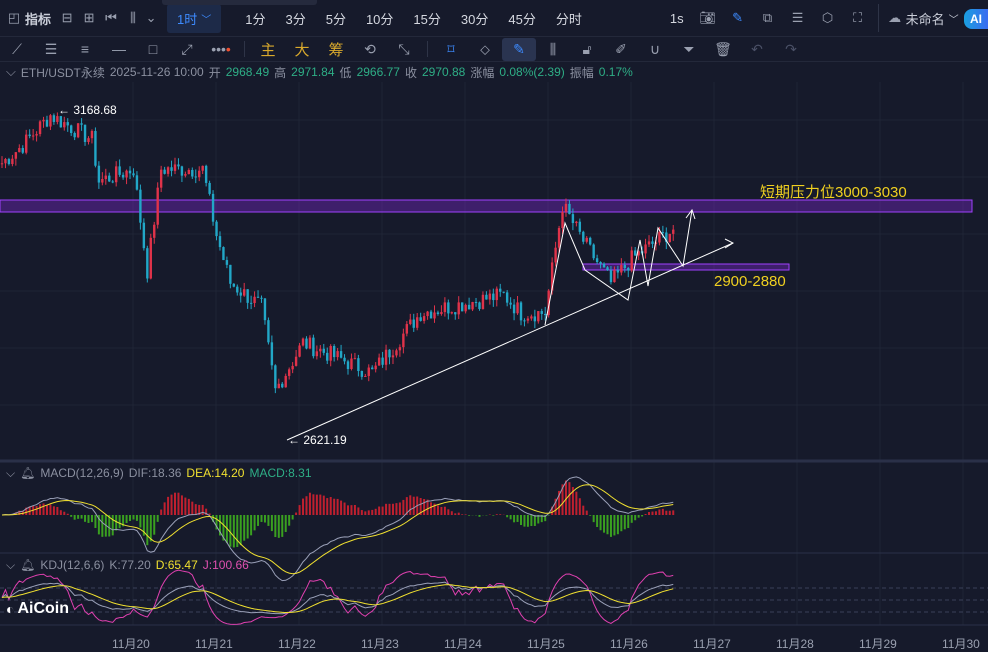  What do you see at coordinates (568, 19) in the screenshot?
I see `timeframe-timeshare: 分时` at bounding box center [568, 19].